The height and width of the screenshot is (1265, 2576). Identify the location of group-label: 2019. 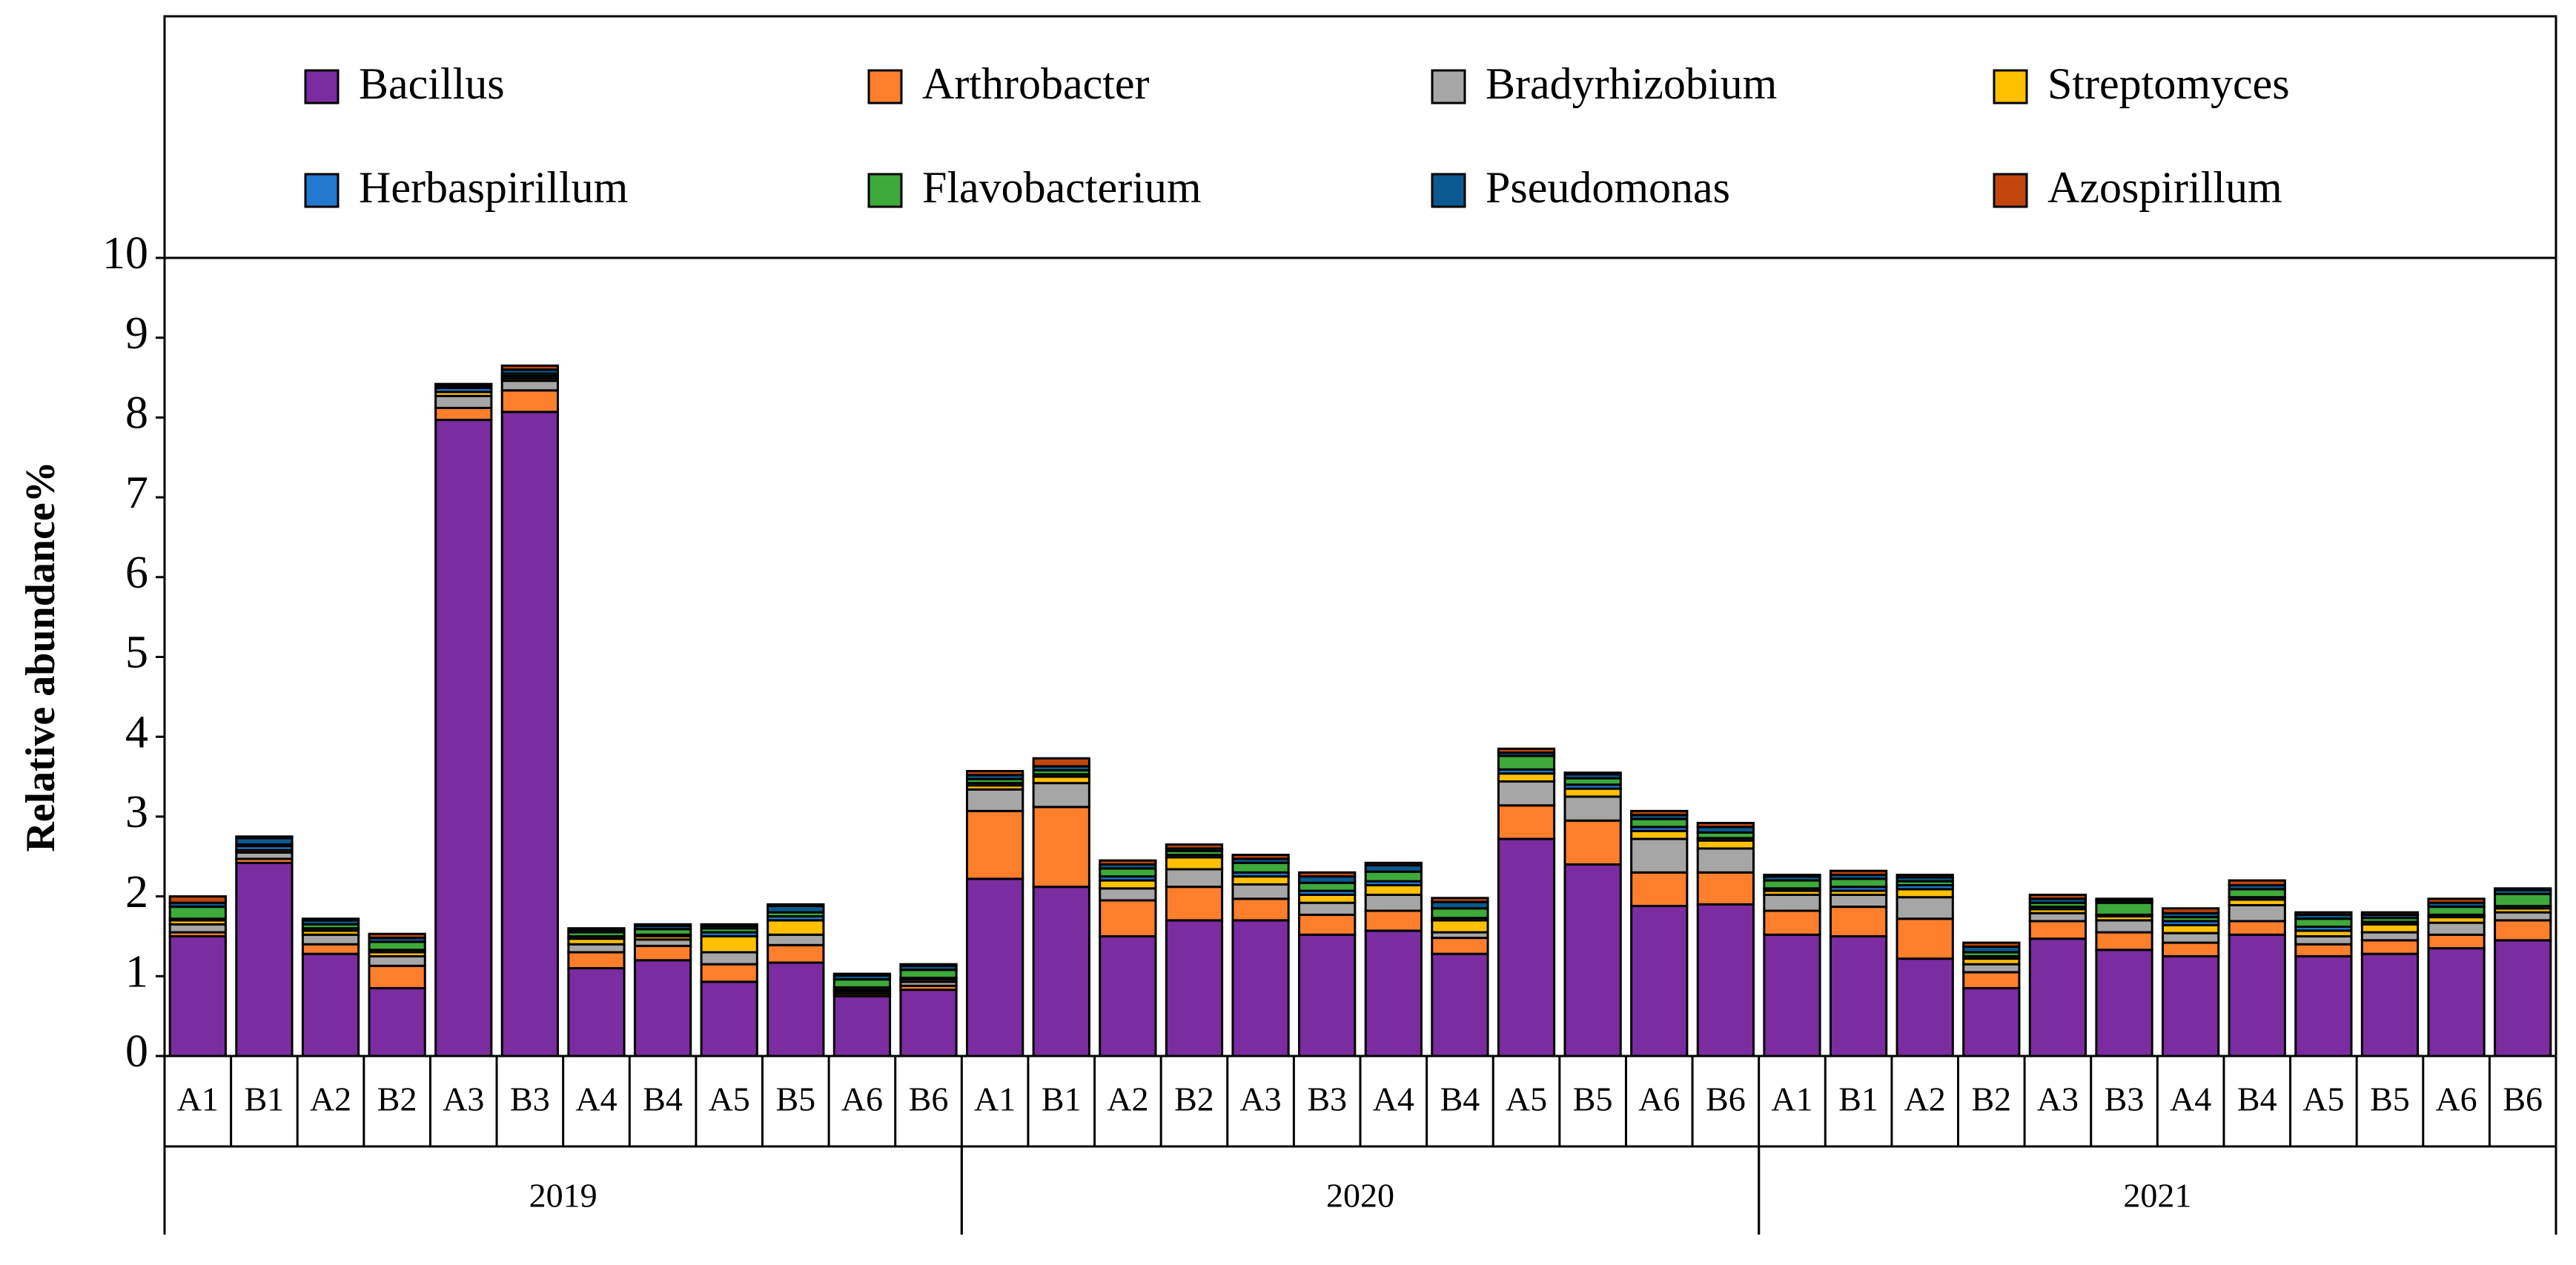
(563, 1196).